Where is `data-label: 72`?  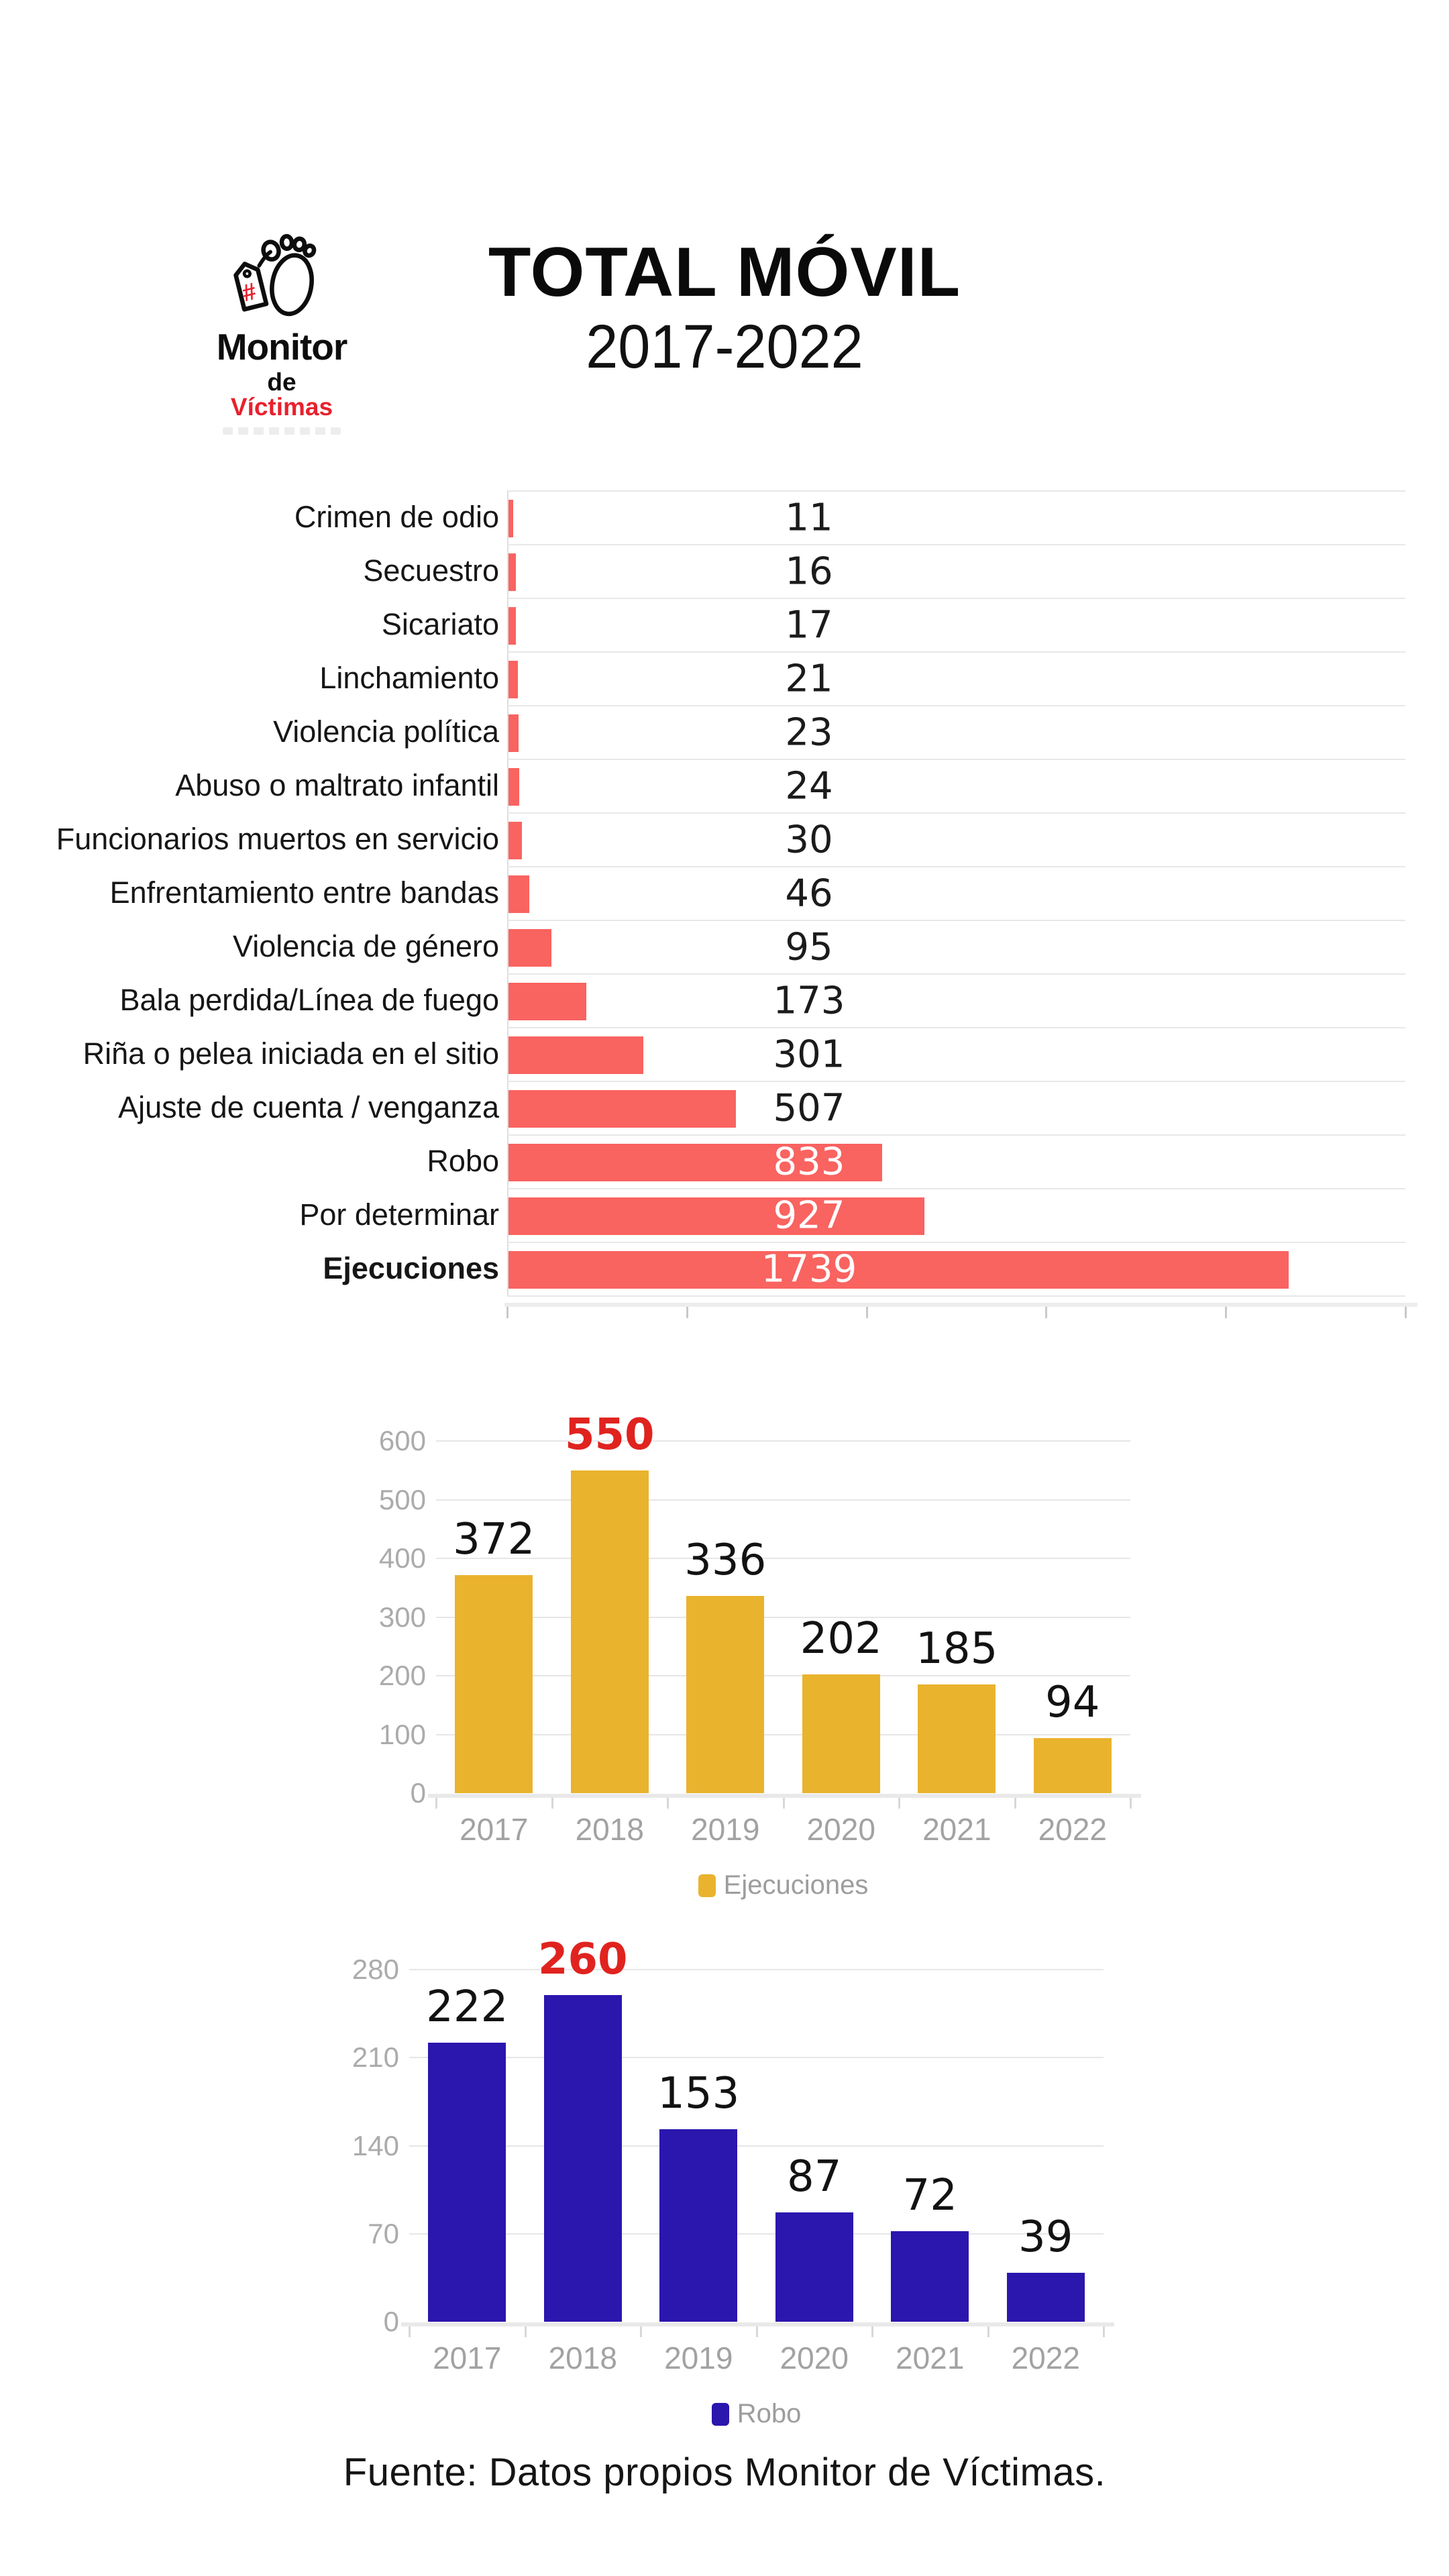 data-label: 72 is located at coordinates (929, 2195).